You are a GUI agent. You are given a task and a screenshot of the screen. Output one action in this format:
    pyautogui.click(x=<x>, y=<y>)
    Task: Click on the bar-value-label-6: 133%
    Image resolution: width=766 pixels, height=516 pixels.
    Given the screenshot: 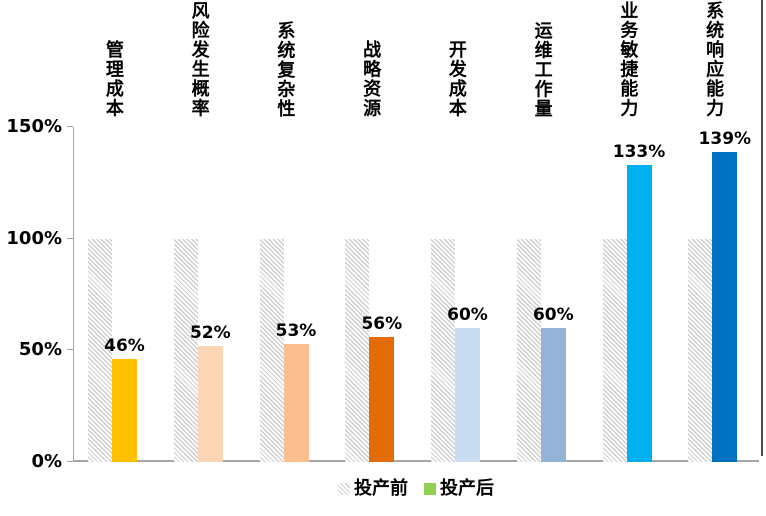 What is the action you would take?
    pyautogui.click(x=639, y=152)
    